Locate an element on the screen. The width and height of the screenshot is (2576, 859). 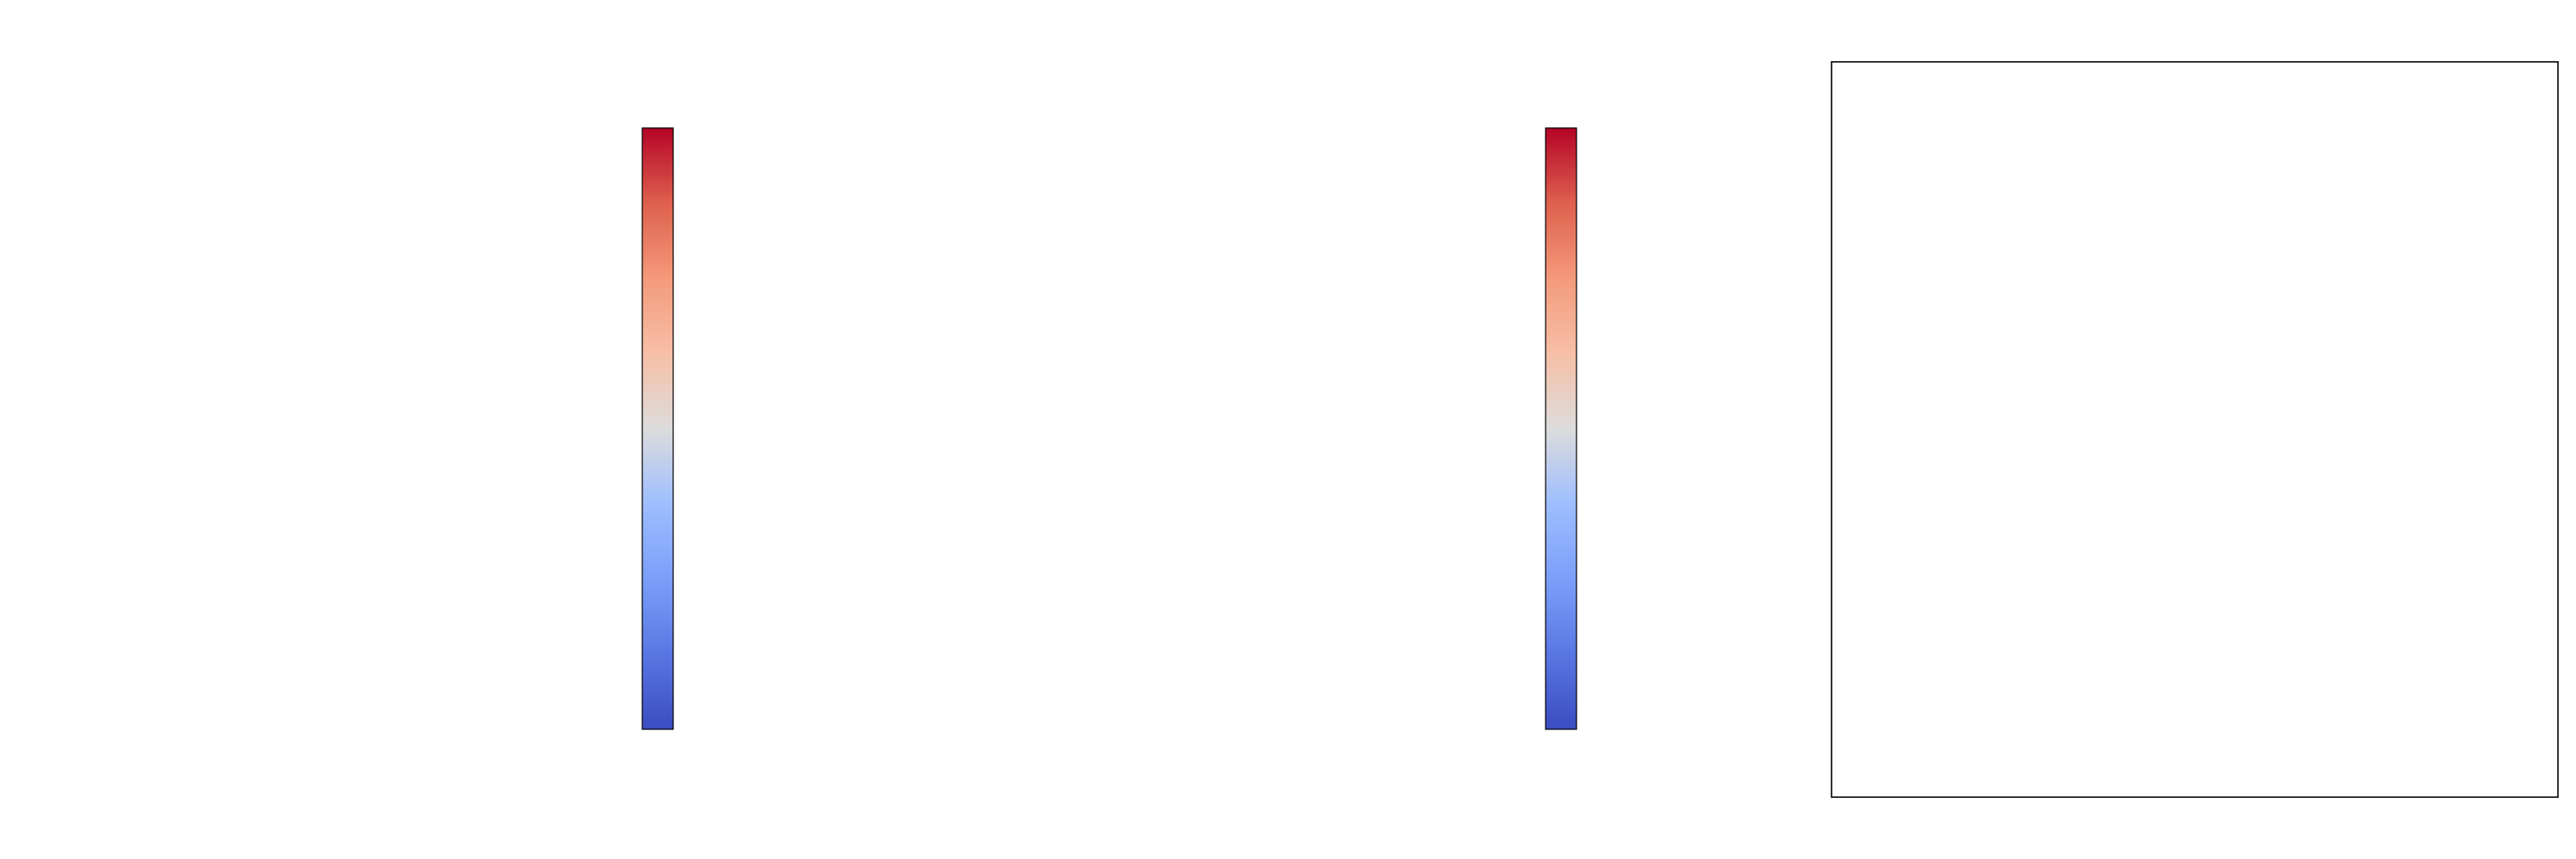
pushforward-colorbar is located at coordinates (1561, 429).